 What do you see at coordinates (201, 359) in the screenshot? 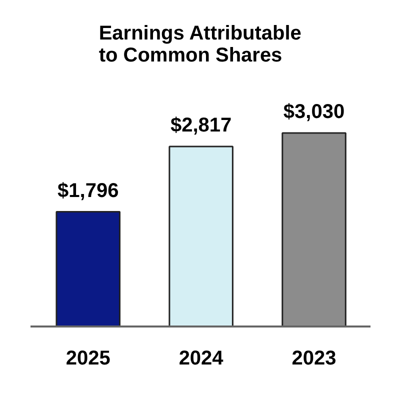
I see `x-tick-label: 2024` at bounding box center [201, 359].